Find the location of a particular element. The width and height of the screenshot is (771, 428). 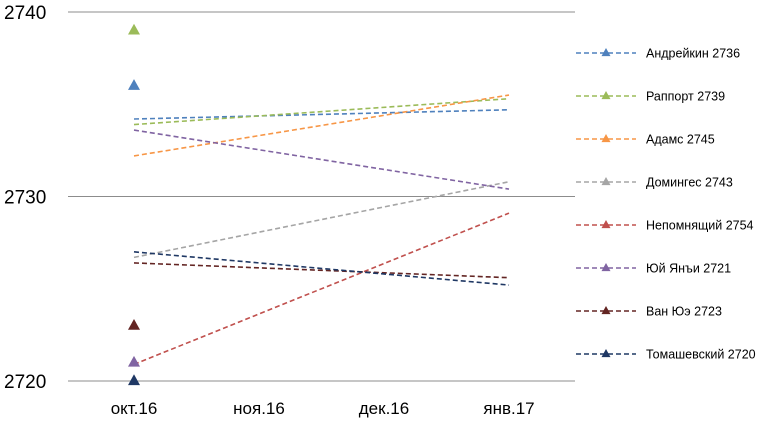

y-tick-label: 2740 is located at coordinates (25, 13).